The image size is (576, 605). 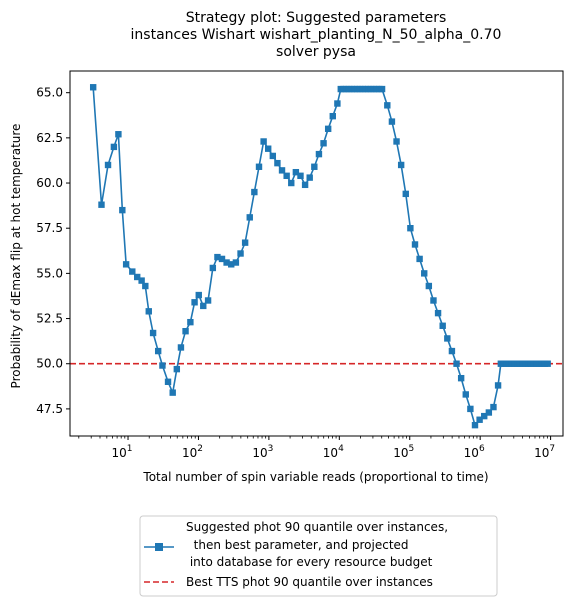 I want to click on x-tick-label: 10², so click(x=192, y=452).